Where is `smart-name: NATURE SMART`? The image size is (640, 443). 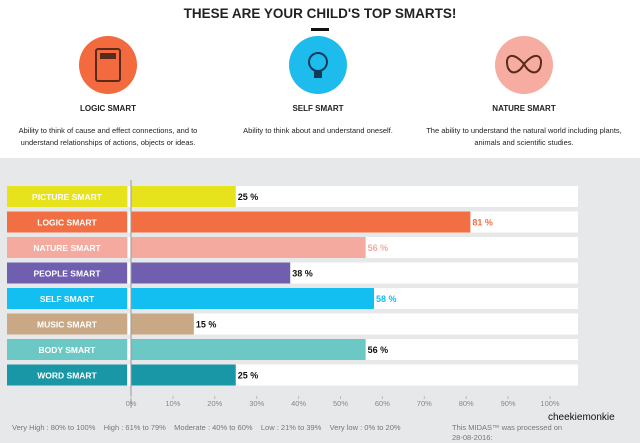 smart-name: NATURE SMART is located at coordinates (524, 108).